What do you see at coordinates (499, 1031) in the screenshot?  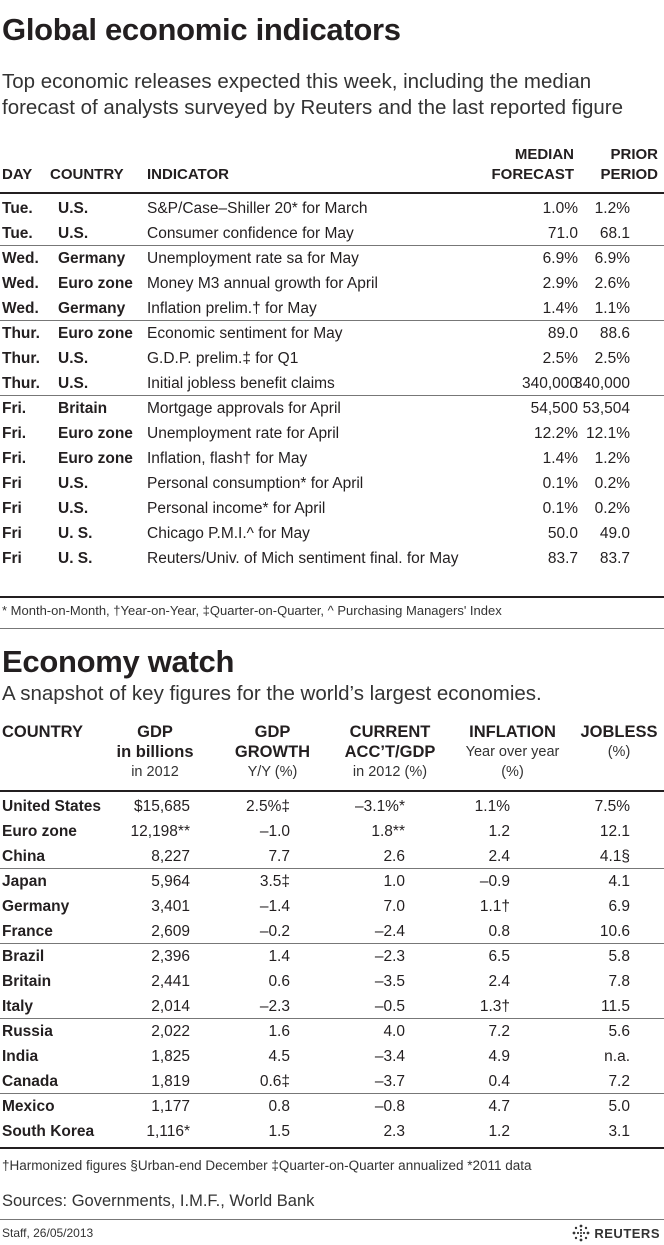 I see `row-inflation: 7.2` at bounding box center [499, 1031].